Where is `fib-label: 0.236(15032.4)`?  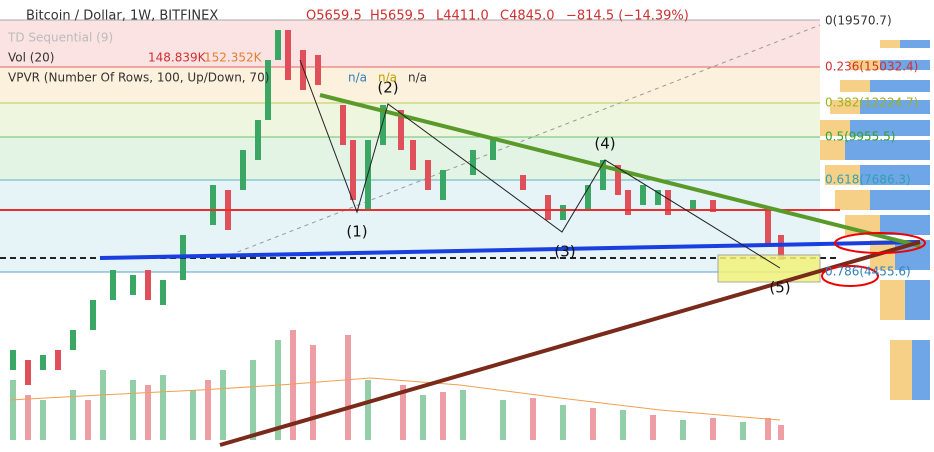 fib-label: 0.236(15032.4) is located at coordinates (871, 67).